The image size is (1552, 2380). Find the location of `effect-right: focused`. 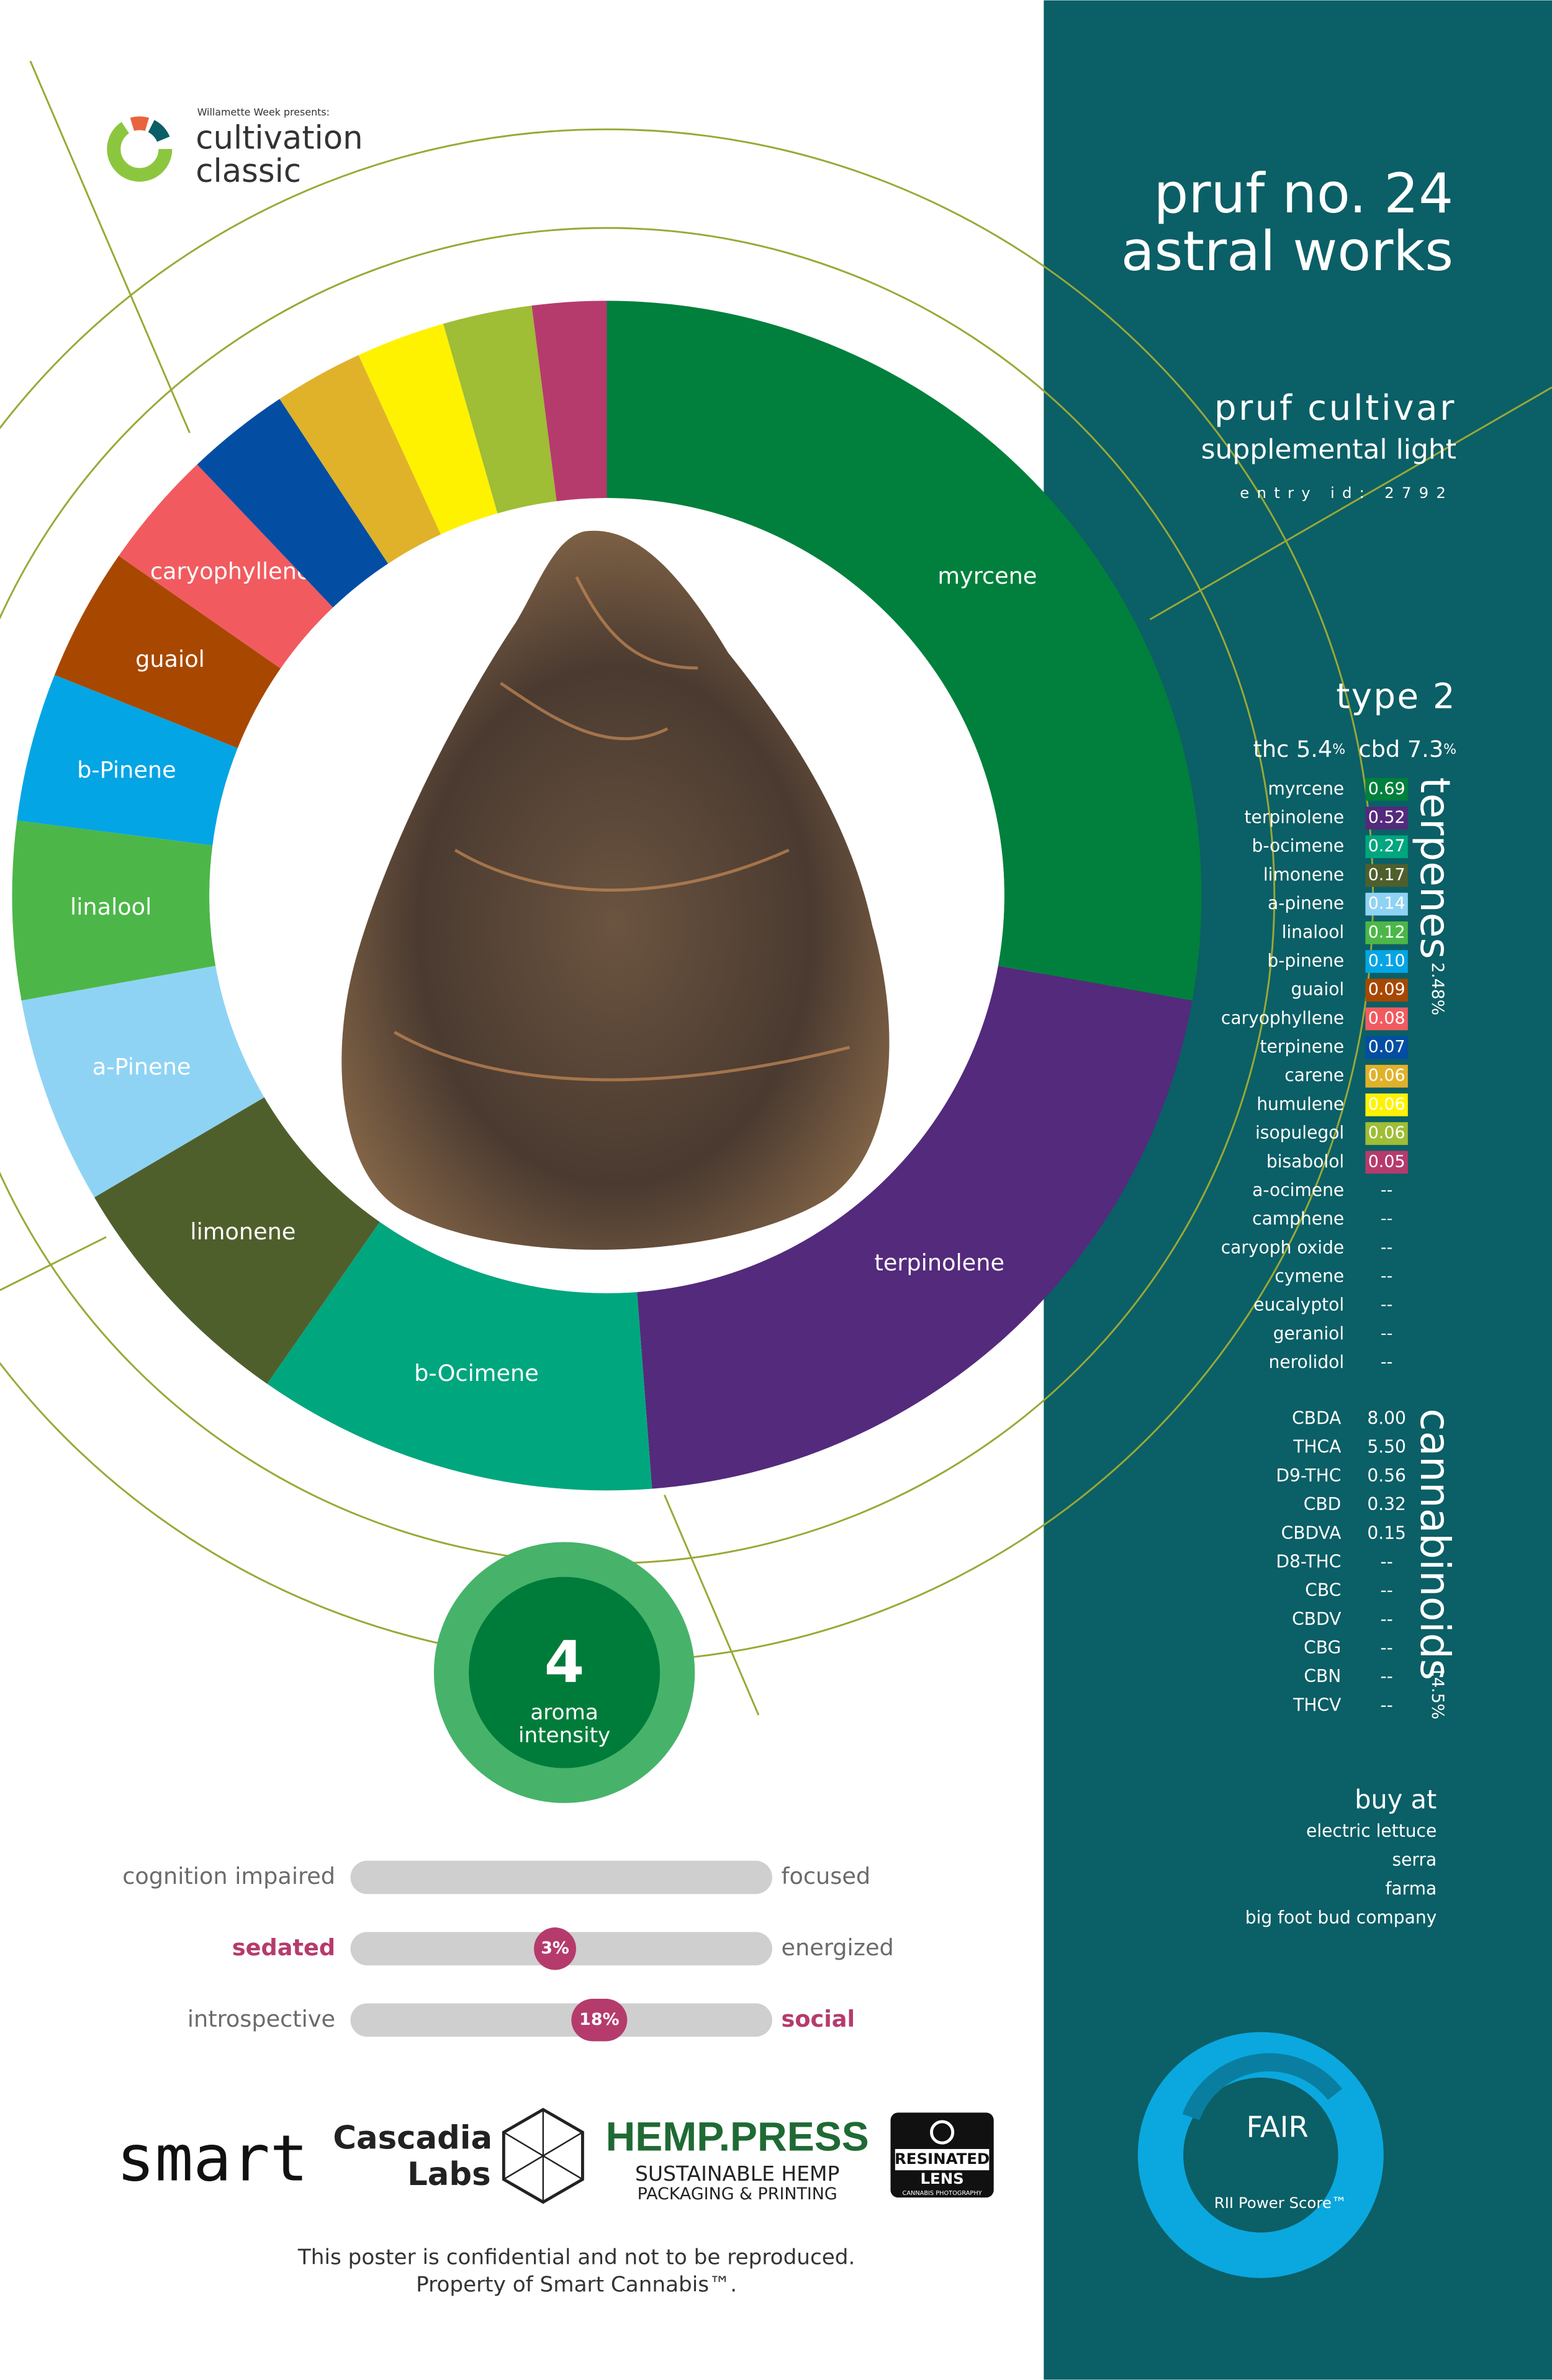

effect-right: focused is located at coordinates (826, 1876).